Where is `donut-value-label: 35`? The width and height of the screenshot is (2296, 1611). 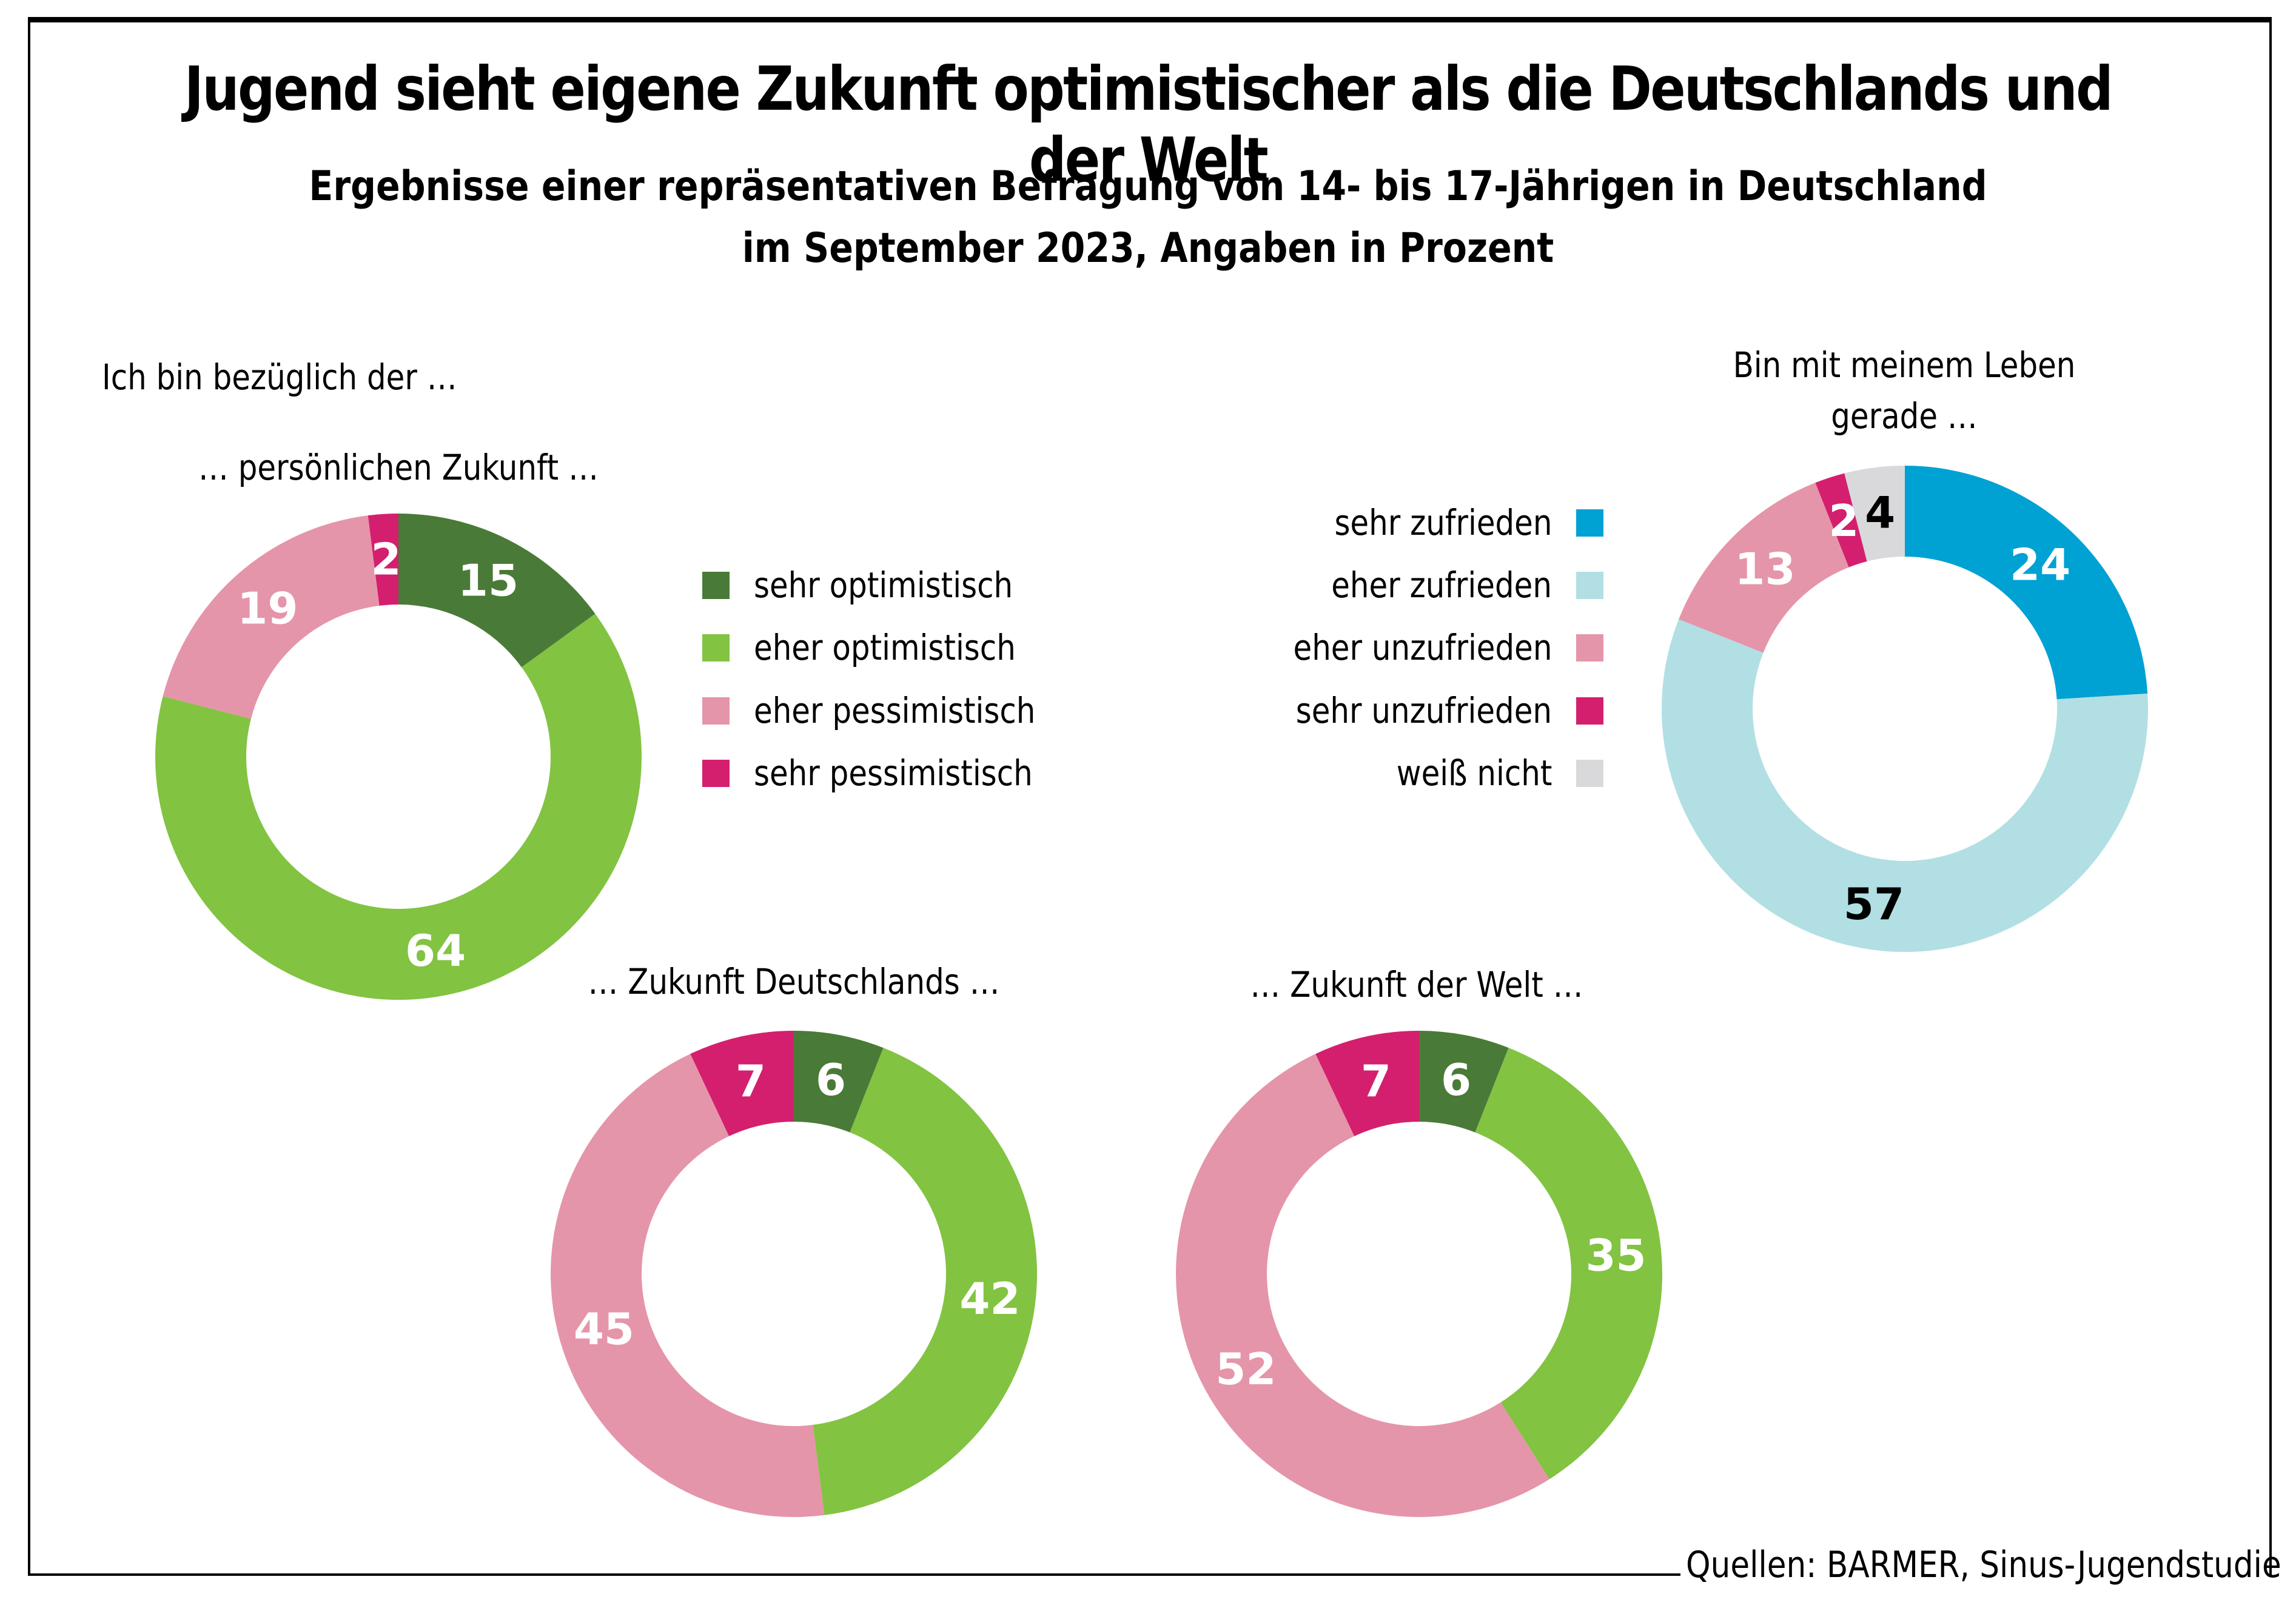
donut-value-label: 35 is located at coordinates (1615, 1255).